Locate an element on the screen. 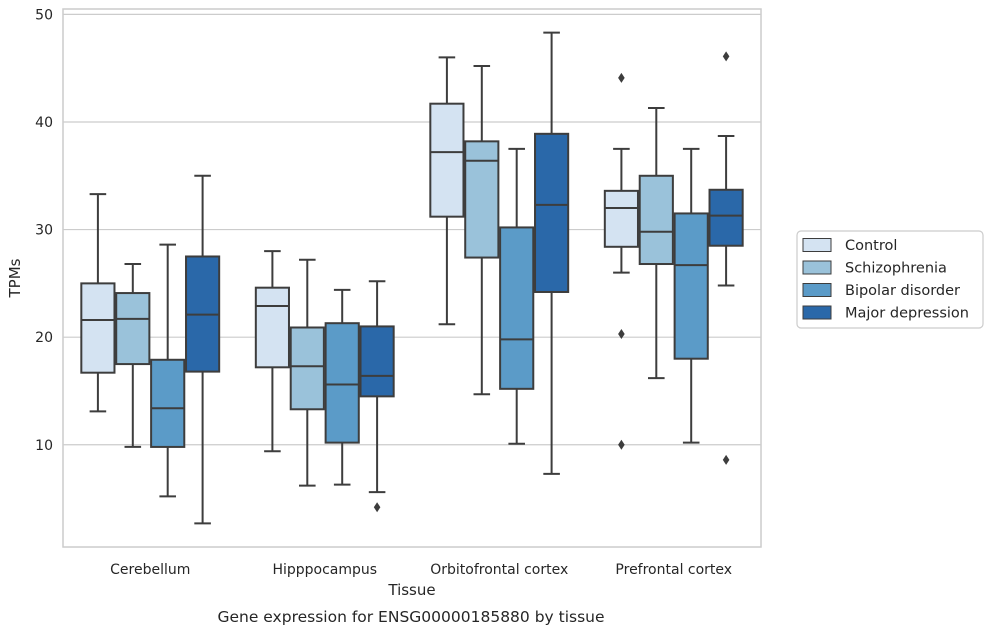 This screenshot has width=993, height=634. y-tick-labels: 10 20 30 40 50 is located at coordinates (44, 230).